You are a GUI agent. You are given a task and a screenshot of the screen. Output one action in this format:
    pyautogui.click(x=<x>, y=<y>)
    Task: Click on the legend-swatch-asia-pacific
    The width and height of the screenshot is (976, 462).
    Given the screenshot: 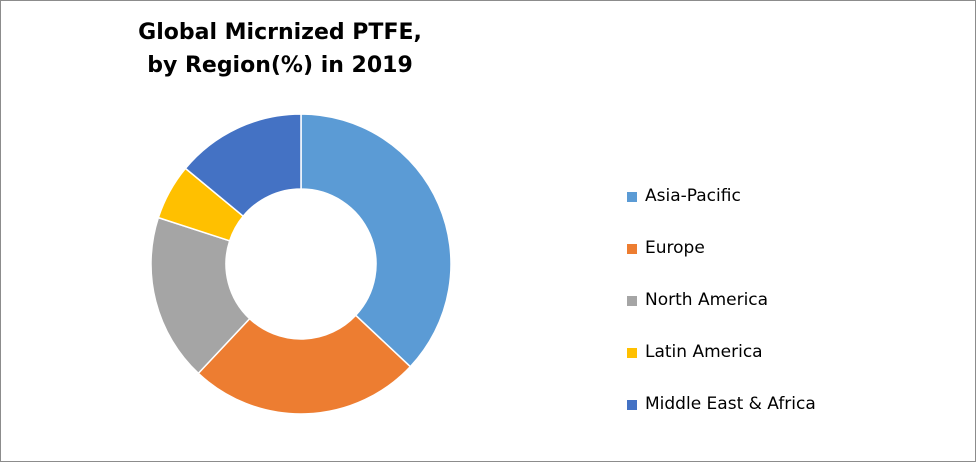 What is the action you would take?
    pyautogui.click(x=632, y=197)
    